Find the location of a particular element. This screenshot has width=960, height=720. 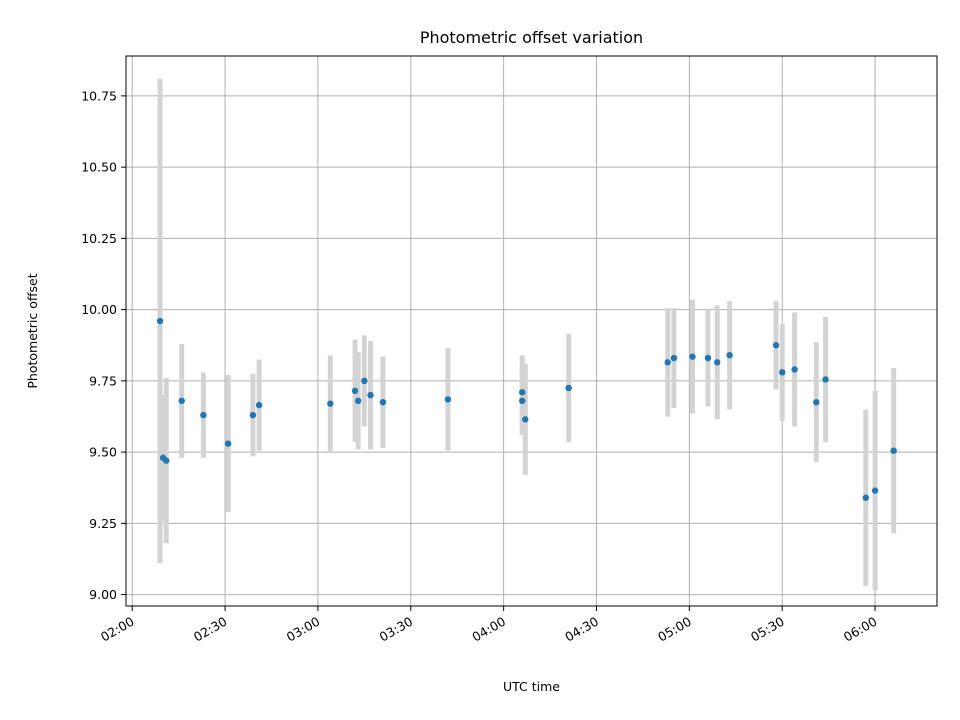

y-tick-label: 9.25 is located at coordinates (103, 523).